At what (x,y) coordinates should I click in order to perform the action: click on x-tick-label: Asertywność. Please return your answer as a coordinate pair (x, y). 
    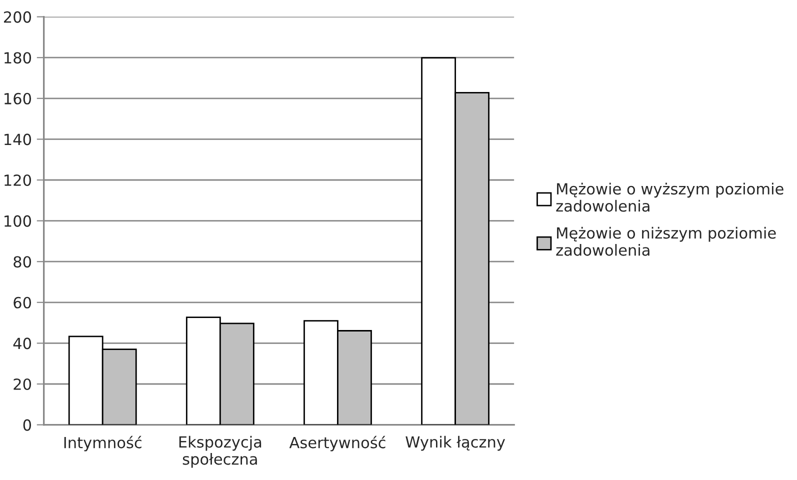
    Looking at the image, I should click on (337, 444).